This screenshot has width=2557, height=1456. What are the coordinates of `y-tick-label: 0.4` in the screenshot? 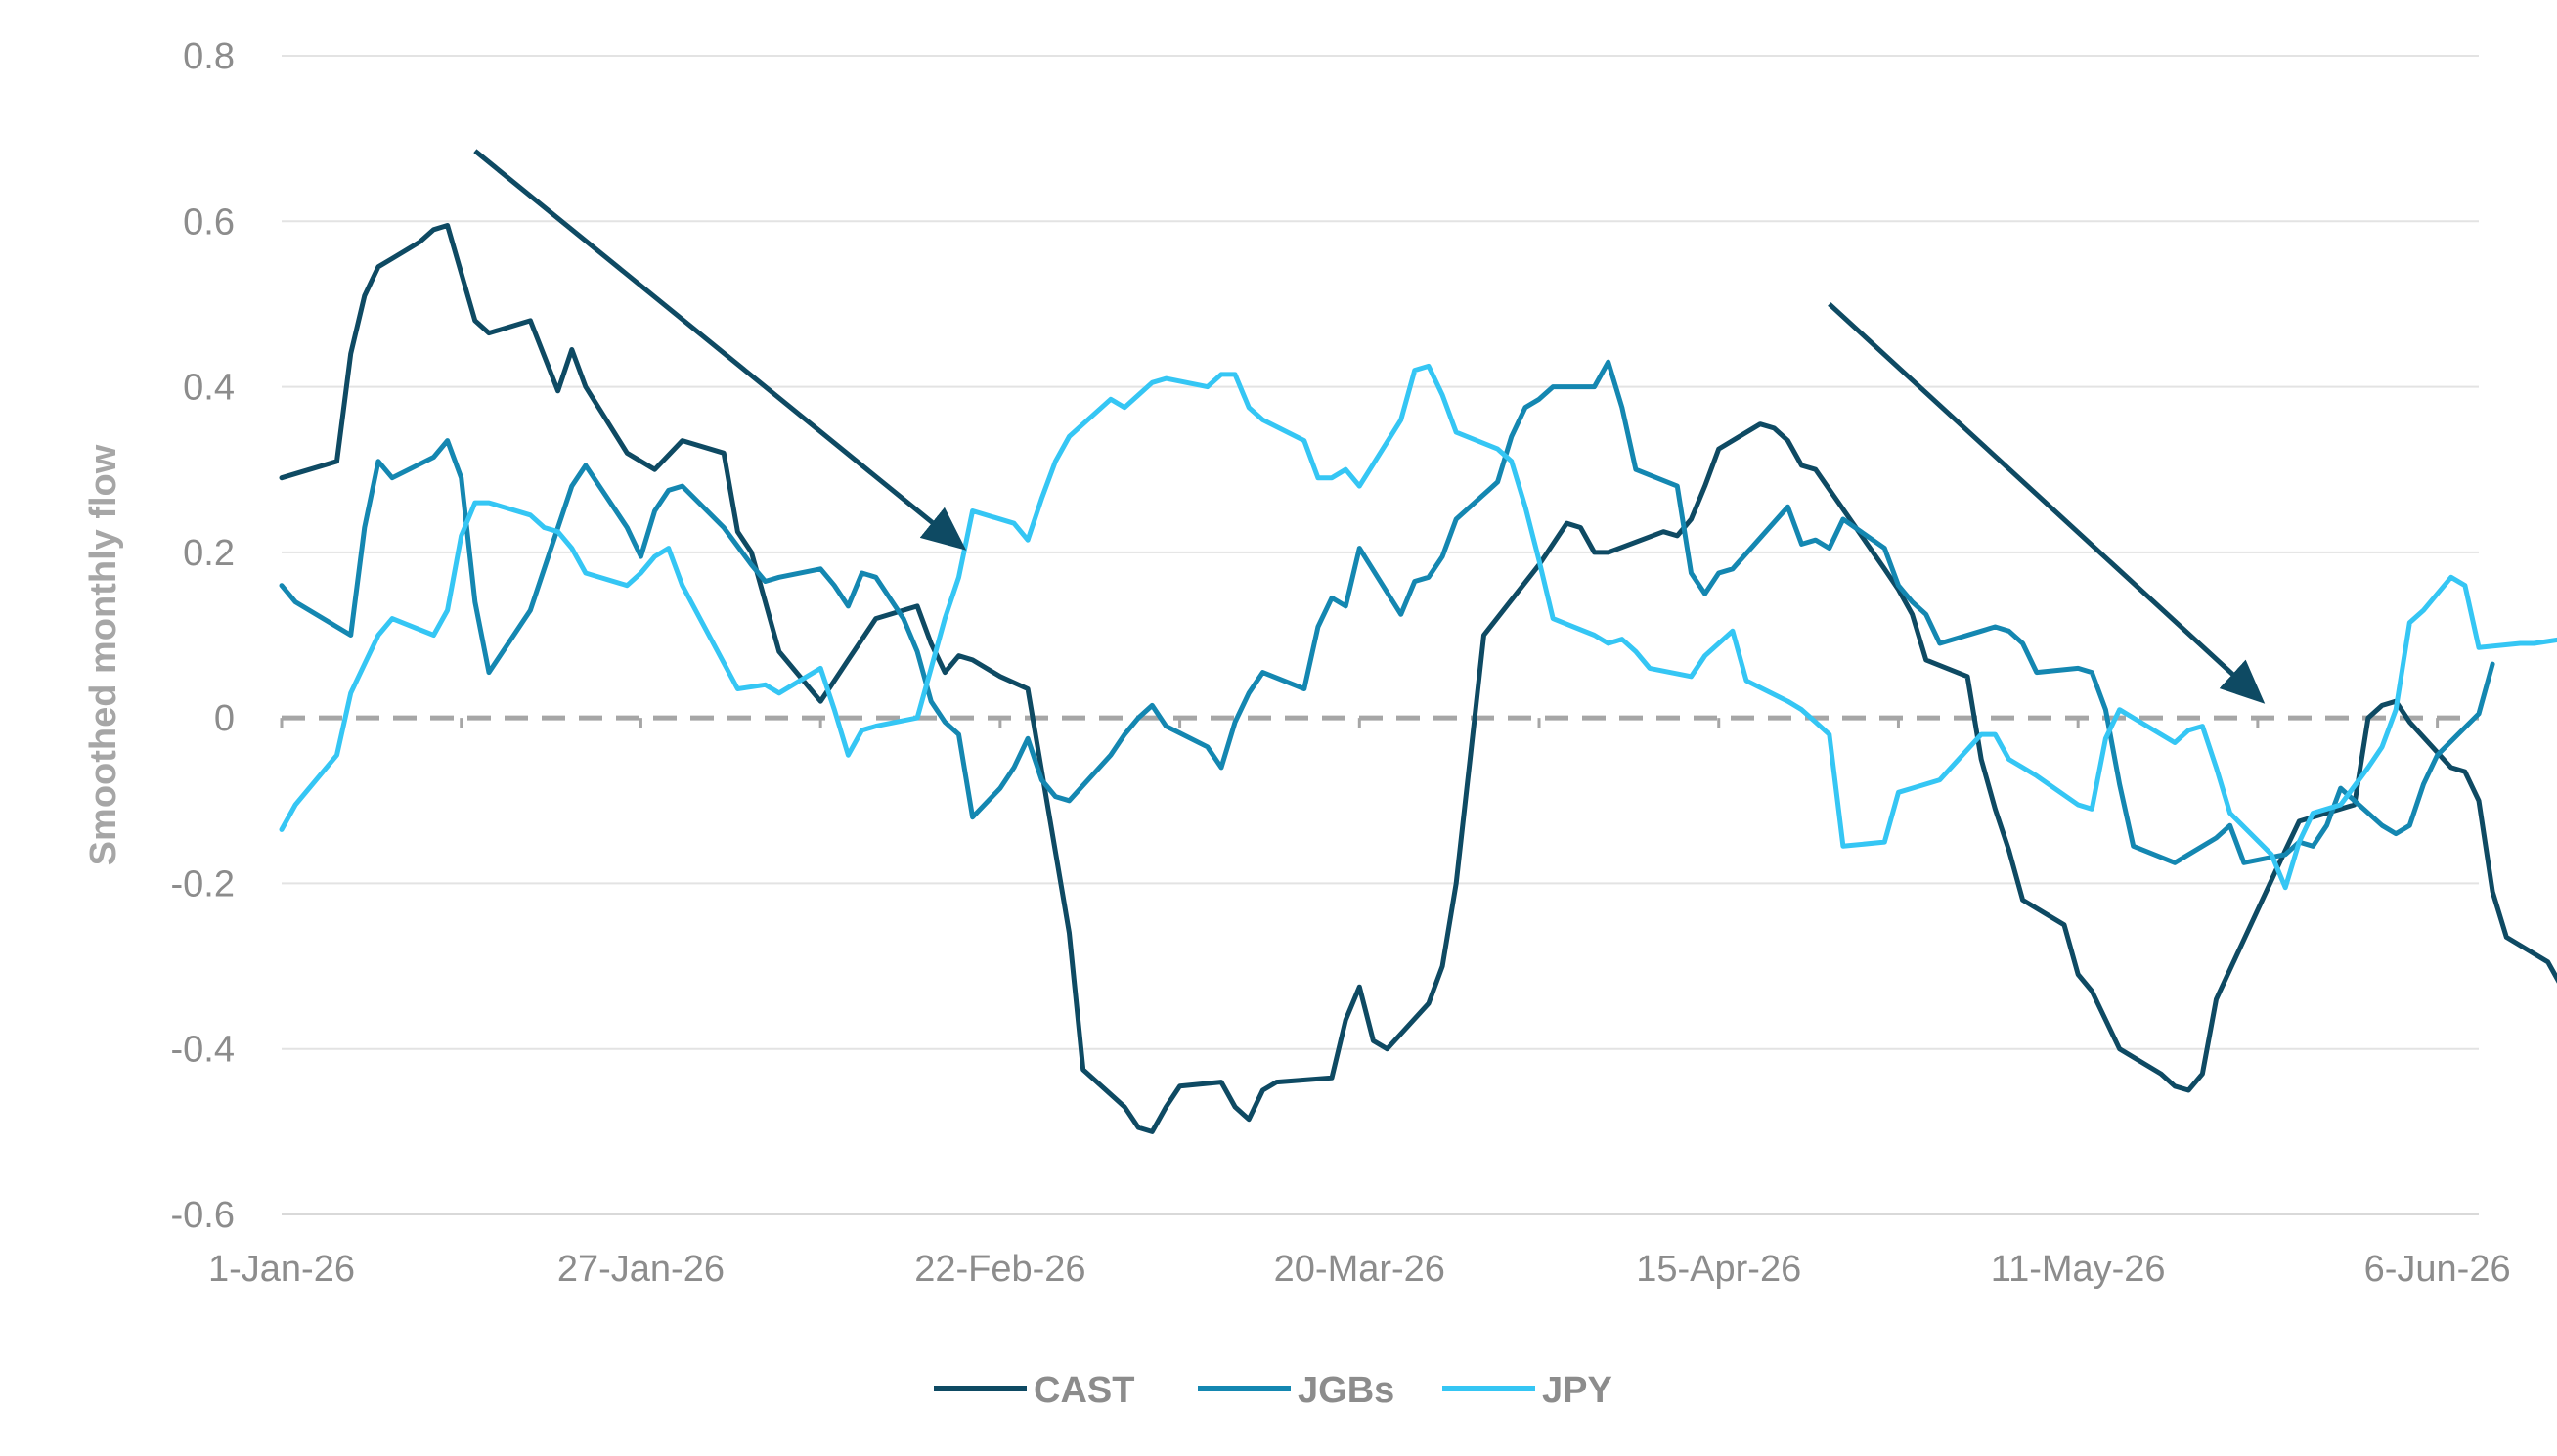 It's located at (209, 388).